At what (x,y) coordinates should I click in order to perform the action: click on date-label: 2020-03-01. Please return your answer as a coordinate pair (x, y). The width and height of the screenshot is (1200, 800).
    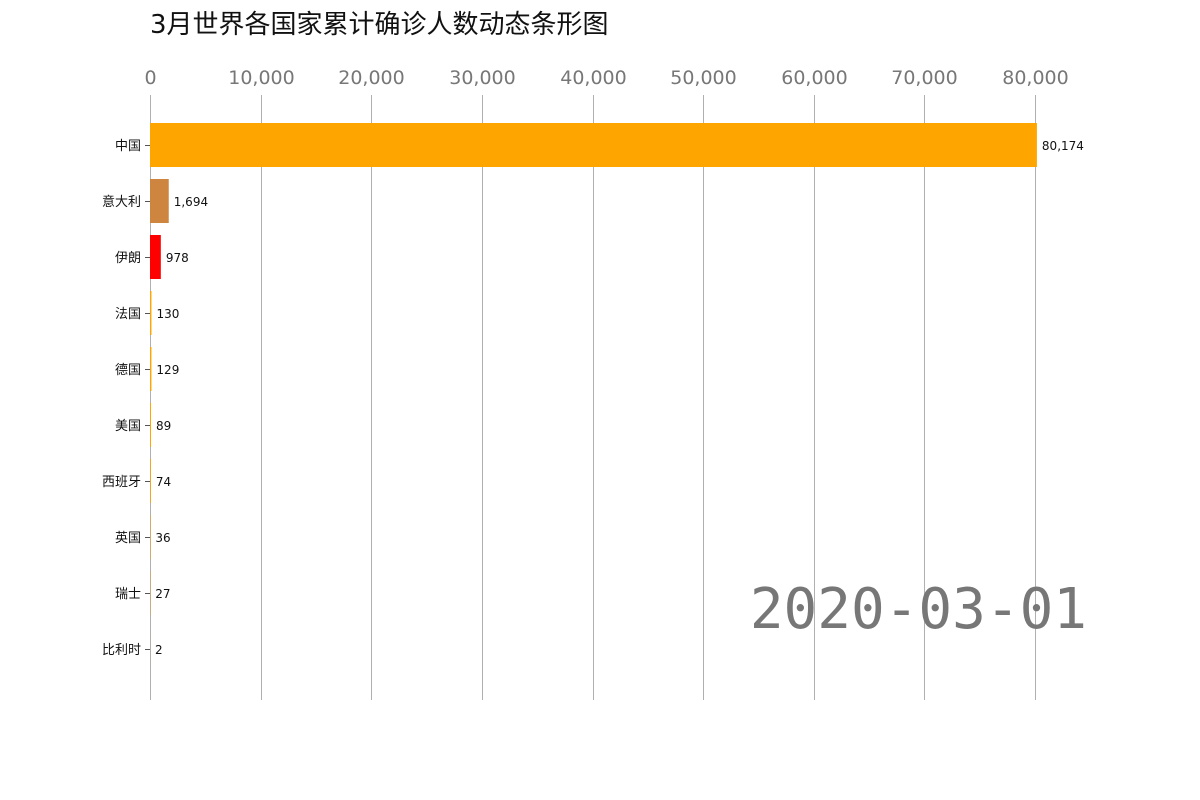
    Looking at the image, I should click on (918, 609).